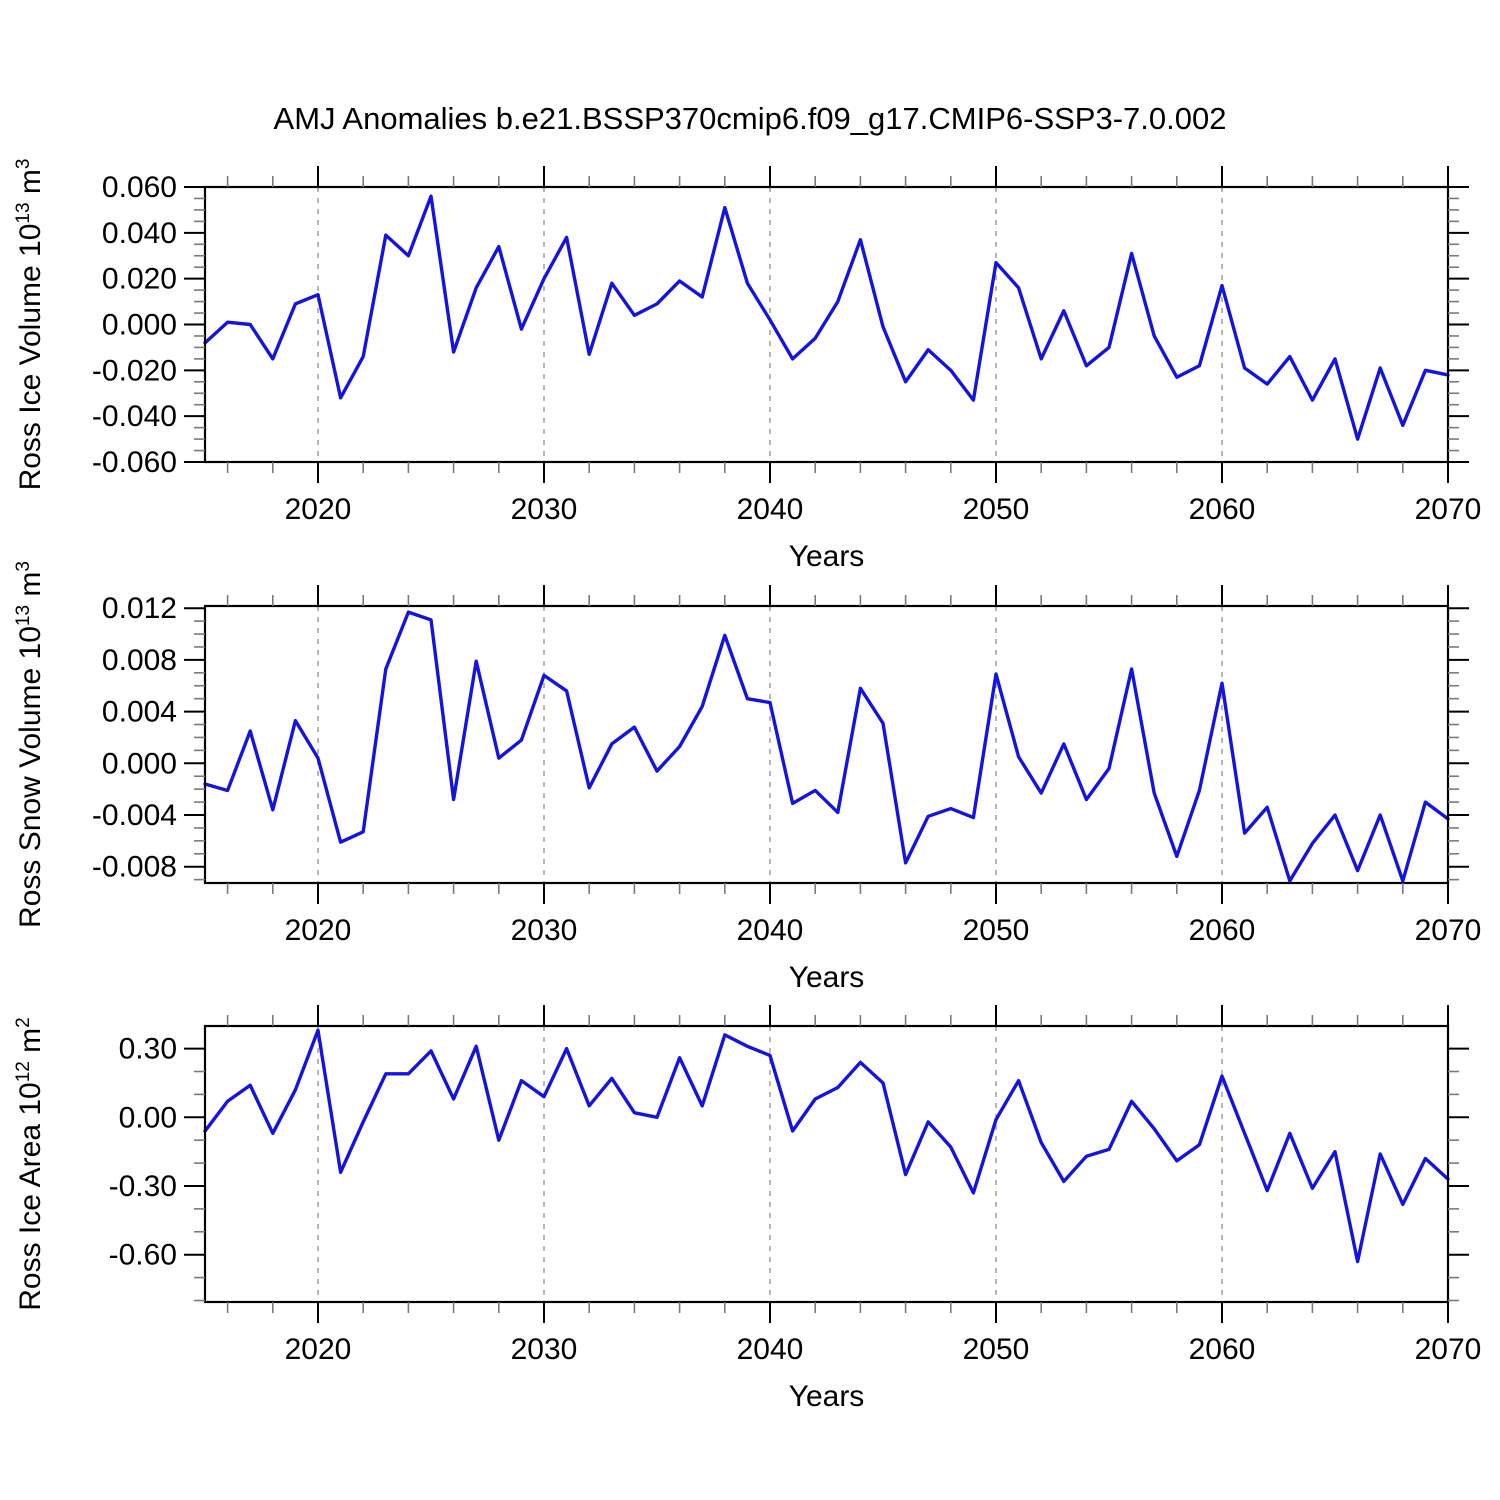  What do you see at coordinates (148, 1117) in the screenshot?
I see `y-tick-label: 0.00` at bounding box center [148, 1117].